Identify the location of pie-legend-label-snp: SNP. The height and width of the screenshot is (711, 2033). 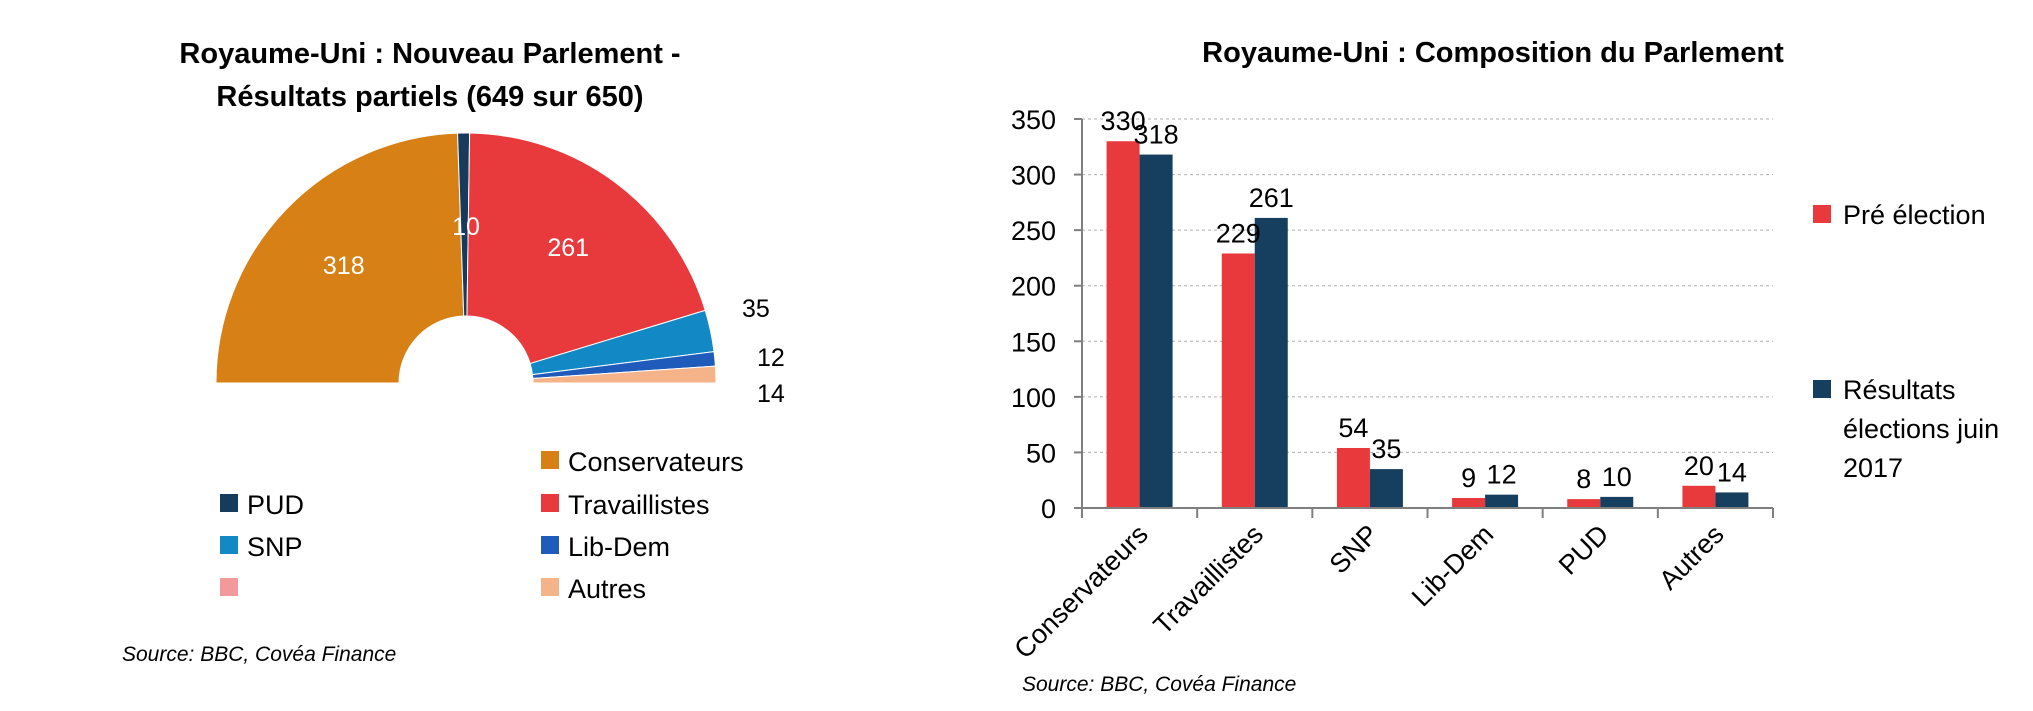
(275, 547).